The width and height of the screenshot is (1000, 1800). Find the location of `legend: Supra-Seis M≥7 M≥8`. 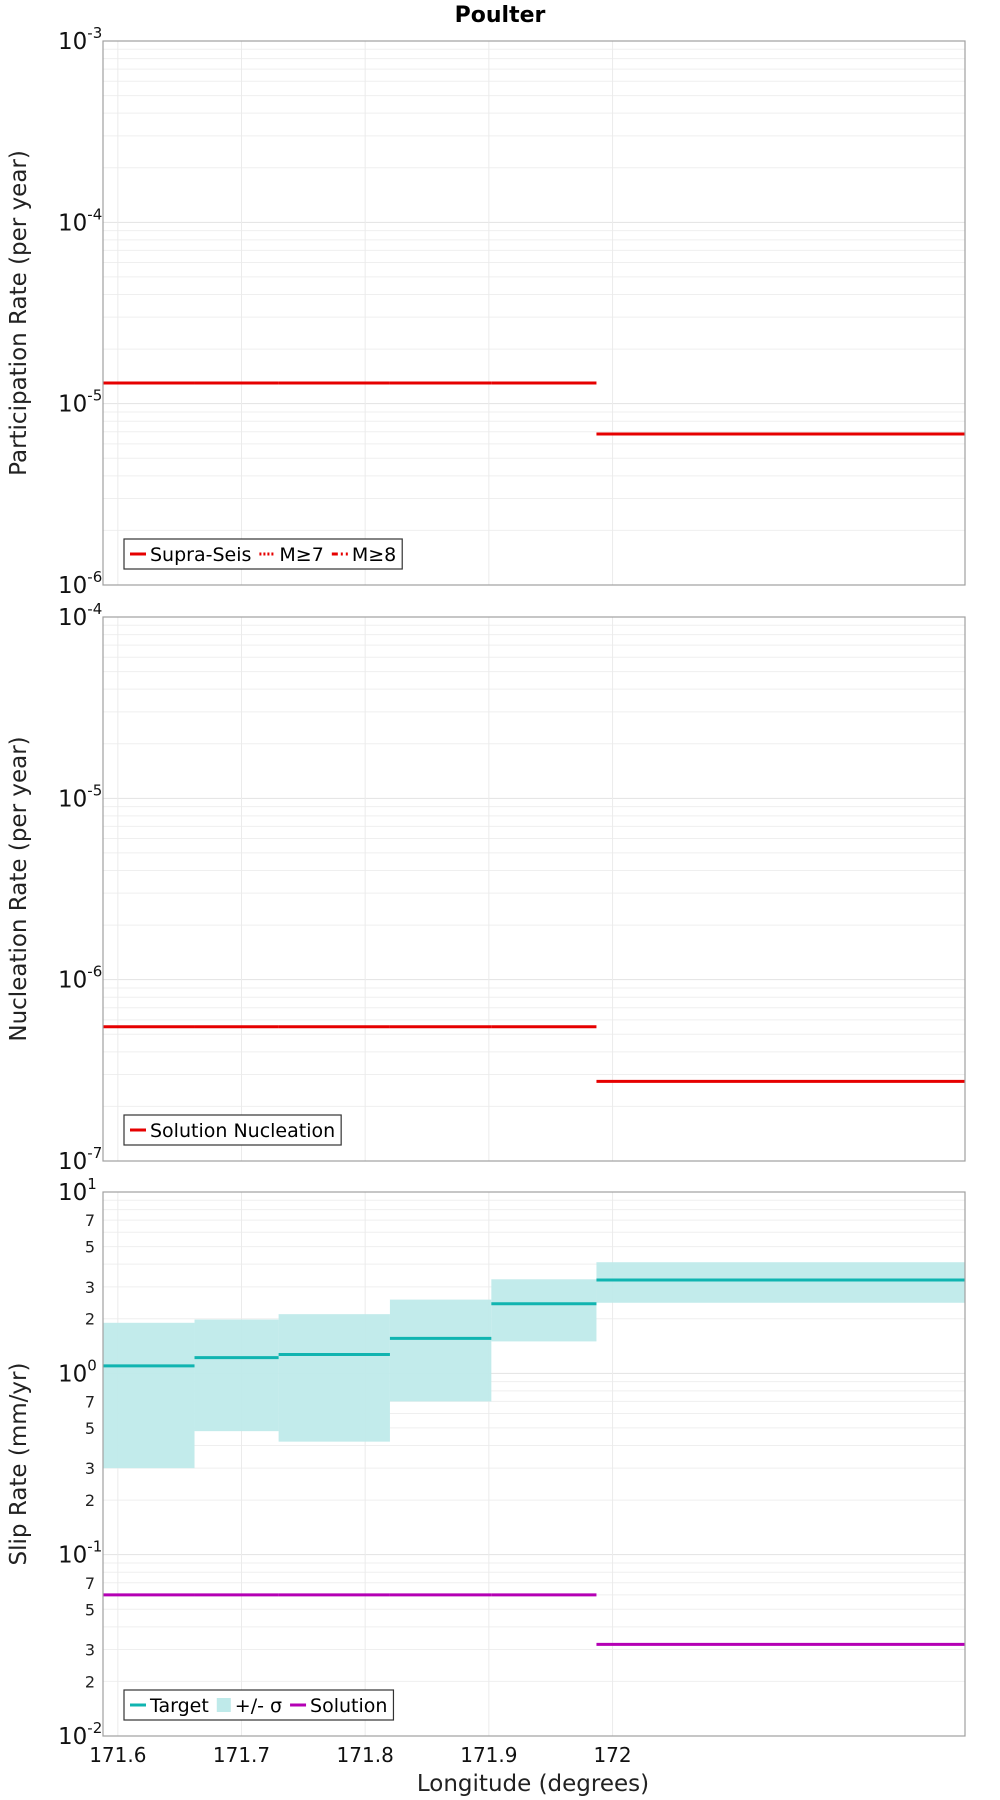

legend: Supra-Seis M≥7 M≥8 is located at coordinates (263, 554).